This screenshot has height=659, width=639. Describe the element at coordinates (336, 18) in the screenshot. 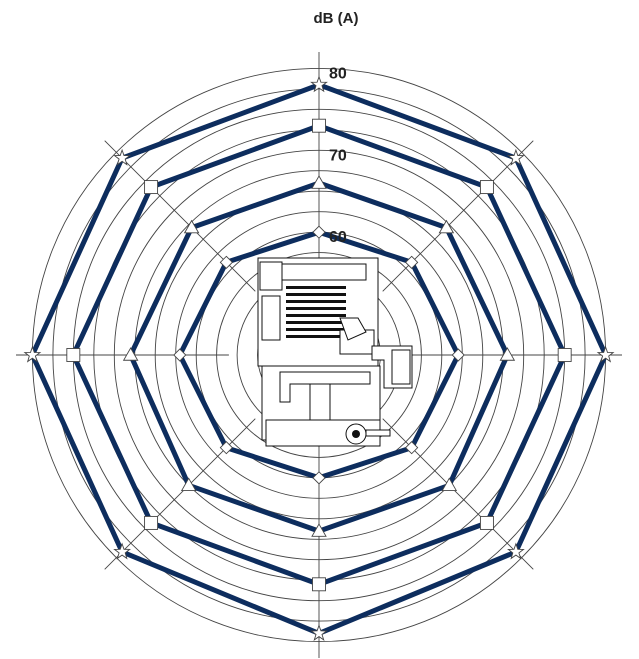

I see `unit-label: dB (A)` at that location.